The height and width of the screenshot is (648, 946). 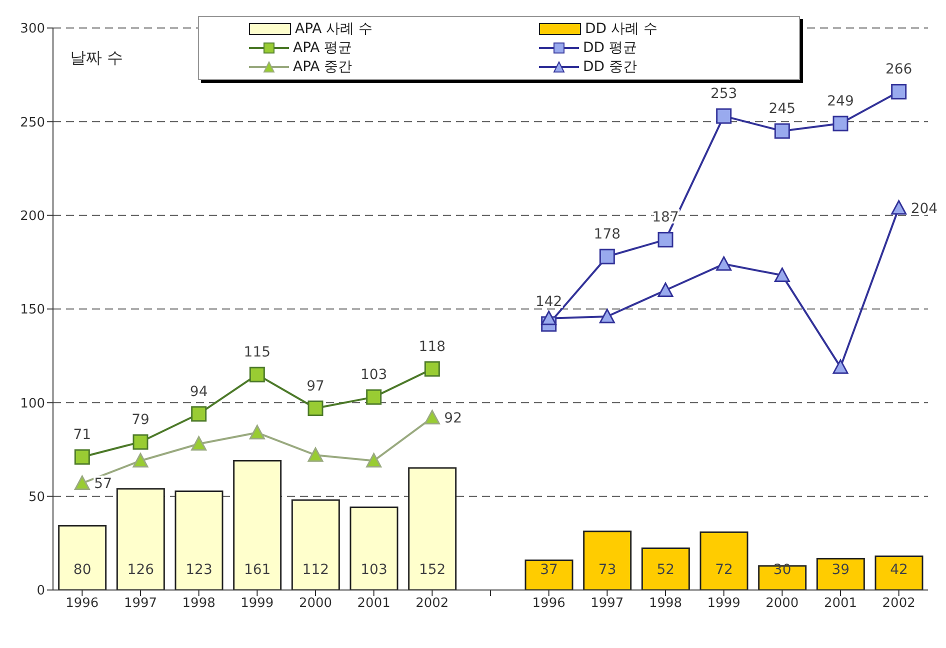 I want to click on y-tick-label: 0, so click(x=40, y=591).